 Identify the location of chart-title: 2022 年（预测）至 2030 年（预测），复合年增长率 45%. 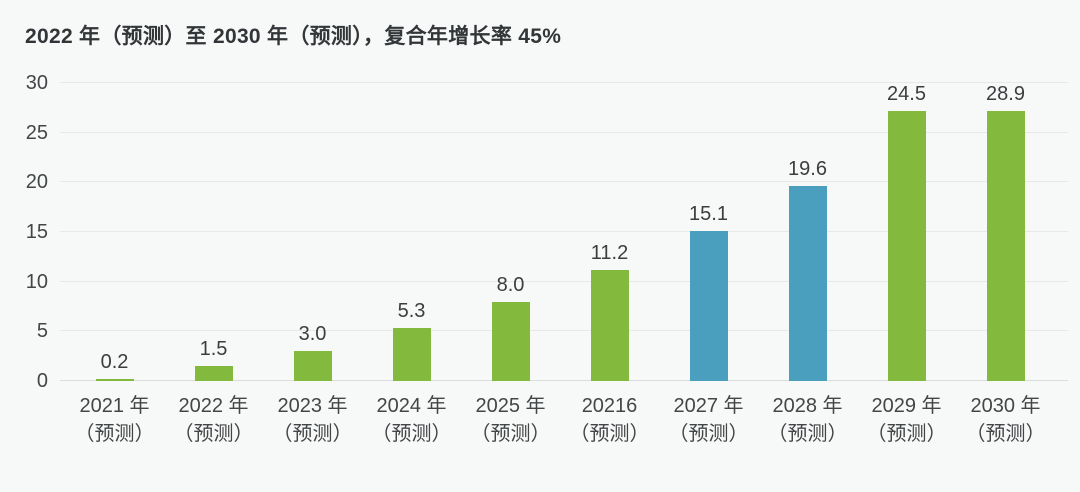
(293, 36).